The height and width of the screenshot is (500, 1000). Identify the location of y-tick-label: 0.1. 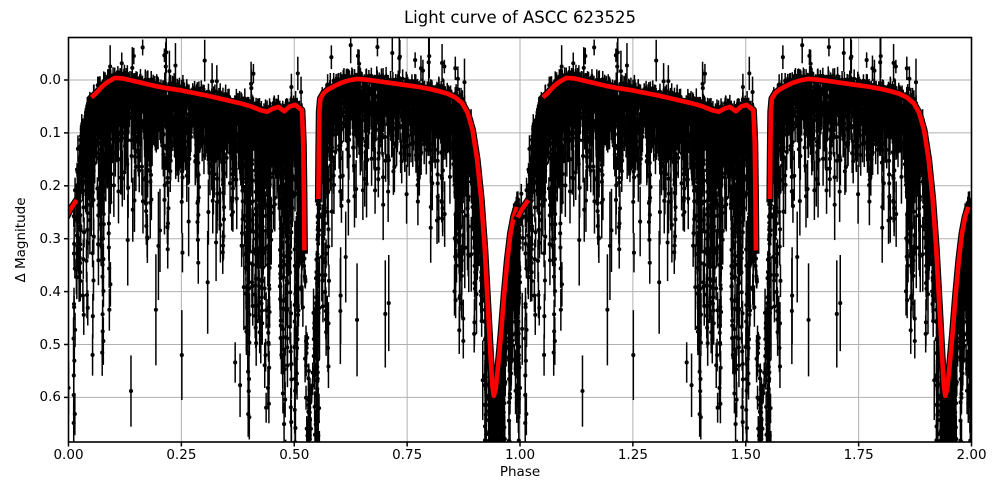
(50, 132).